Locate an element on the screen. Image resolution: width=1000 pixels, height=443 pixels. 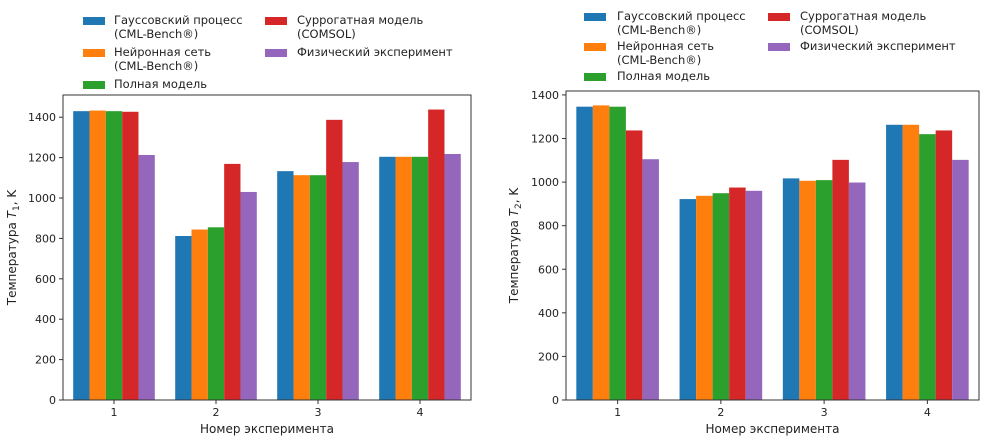
legend-label: Физический эксперимент is located at coordinates (878, 46).